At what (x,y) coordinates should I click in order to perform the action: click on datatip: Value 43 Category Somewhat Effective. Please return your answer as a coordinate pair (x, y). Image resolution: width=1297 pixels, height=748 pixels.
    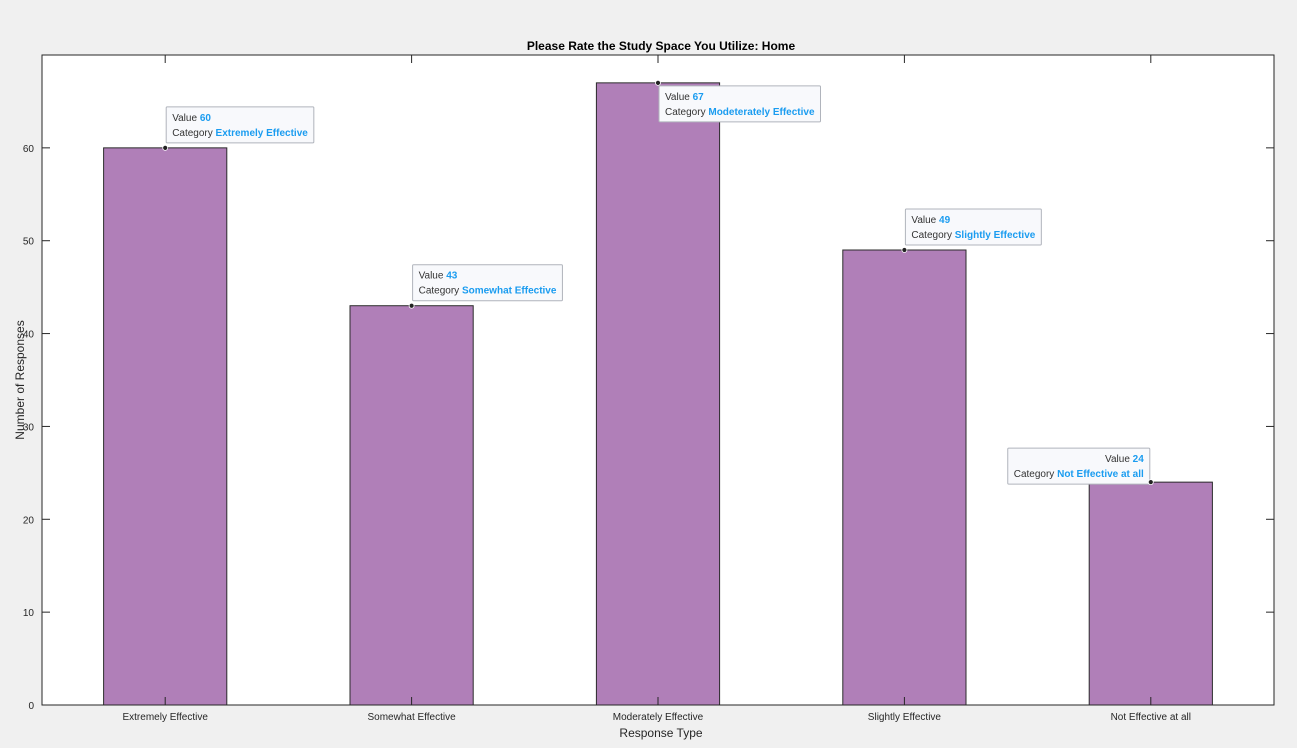
    Looking at the image, I should click on (485, 286).